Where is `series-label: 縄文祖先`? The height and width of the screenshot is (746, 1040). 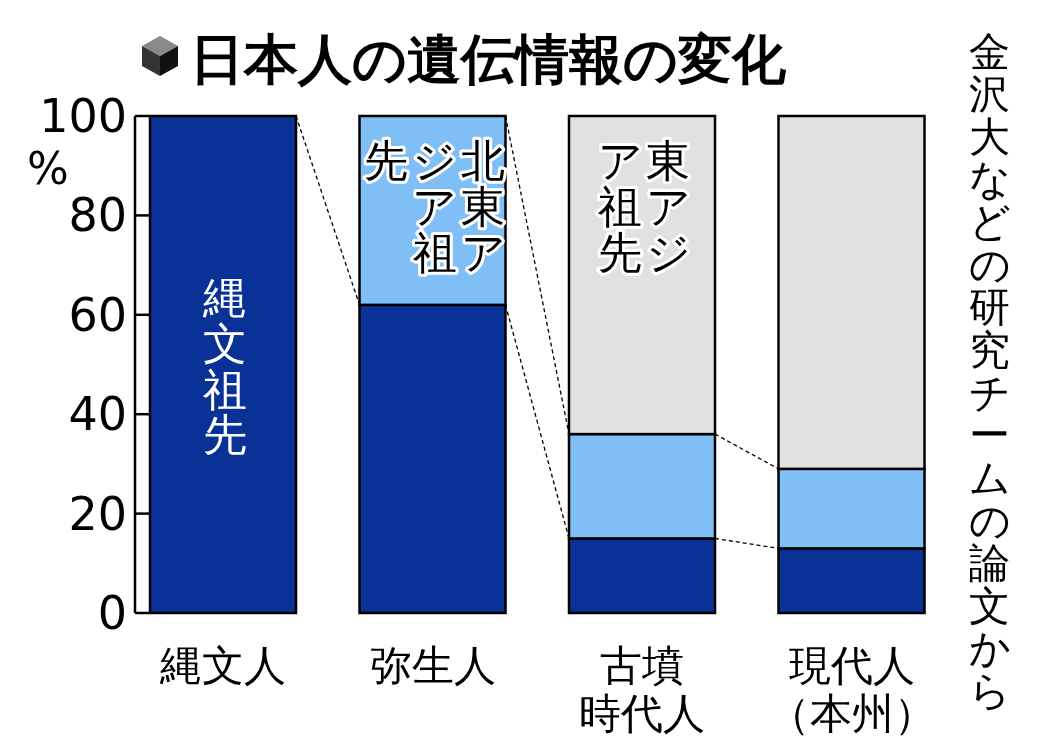
series-label: 縄文祖先 is located at coordinates (225, 366).